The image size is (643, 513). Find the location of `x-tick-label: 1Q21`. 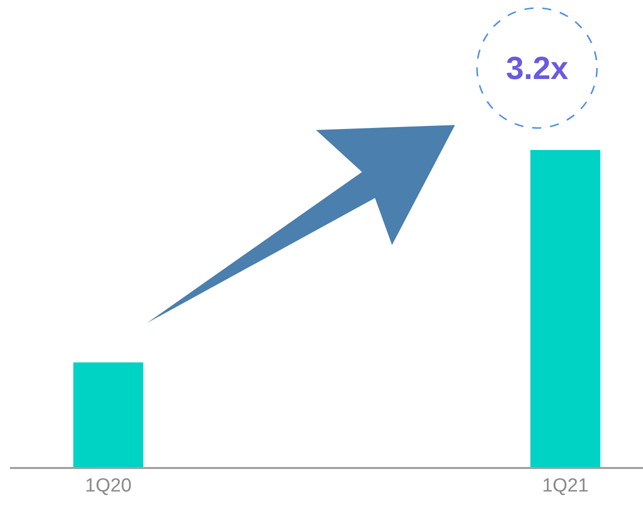

x-tick-label: 1Q21 is located at coordinates (565, 486).